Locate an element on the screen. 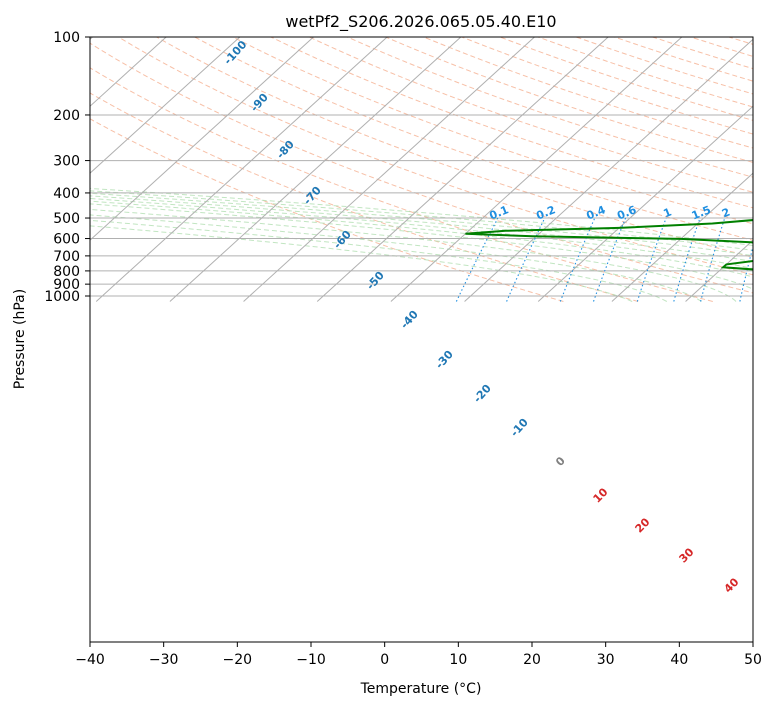 The image size is (775, 708). theta-e-label: -80 is located at coordinates (285, 150).